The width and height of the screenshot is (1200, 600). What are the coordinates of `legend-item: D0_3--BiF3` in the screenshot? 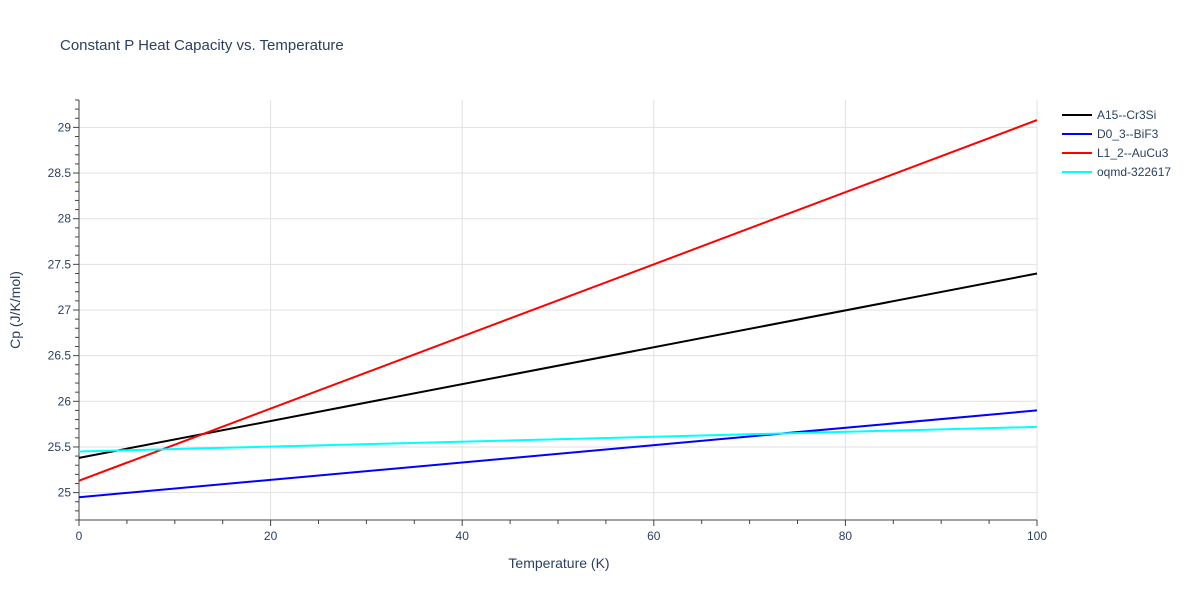 It's located at (1110, 134).